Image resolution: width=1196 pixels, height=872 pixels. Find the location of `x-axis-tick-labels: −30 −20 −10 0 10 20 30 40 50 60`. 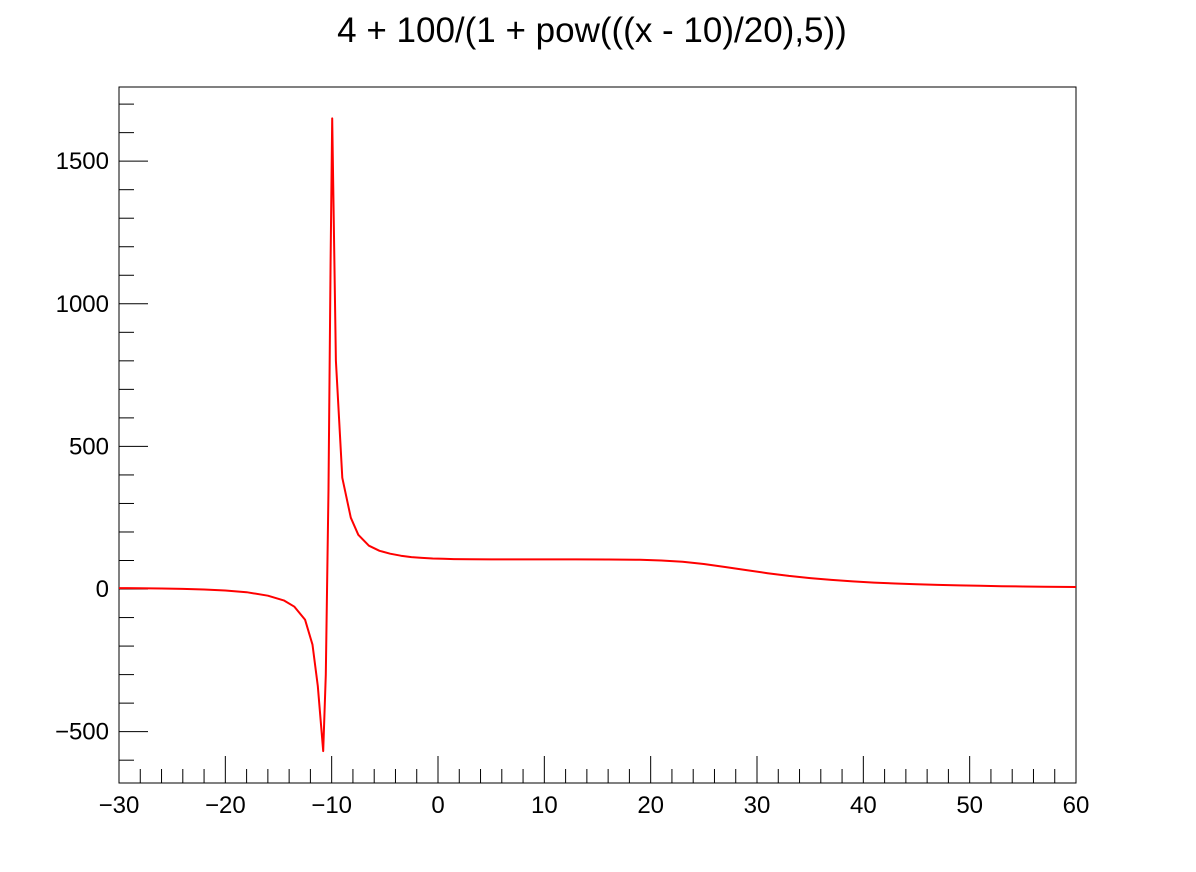

x-axis-tick-labels: −30 −20 −10 0 10 20 30 40 50 60 is located at coordinates (594, 805).